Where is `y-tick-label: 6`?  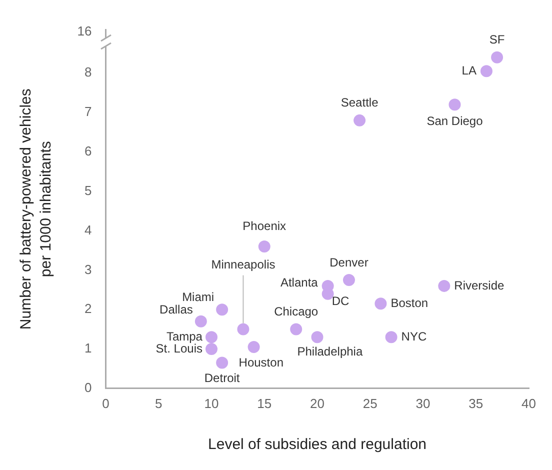
y-tick-label: 6 is located at coordinates (88, 151).